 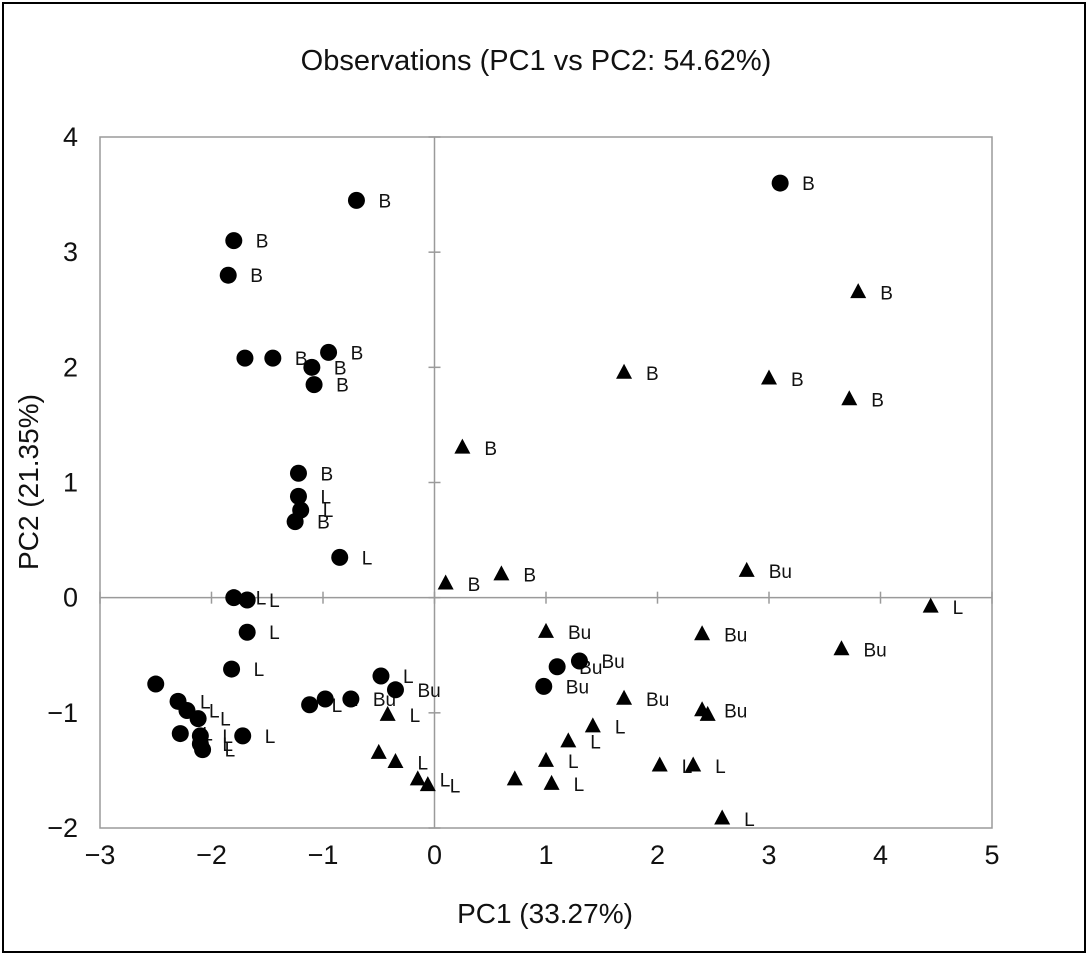 What do you see at coordinates (545, 855) in the screenshot?
I see `x-tick-label: 1` at bounding box center [545, 855].